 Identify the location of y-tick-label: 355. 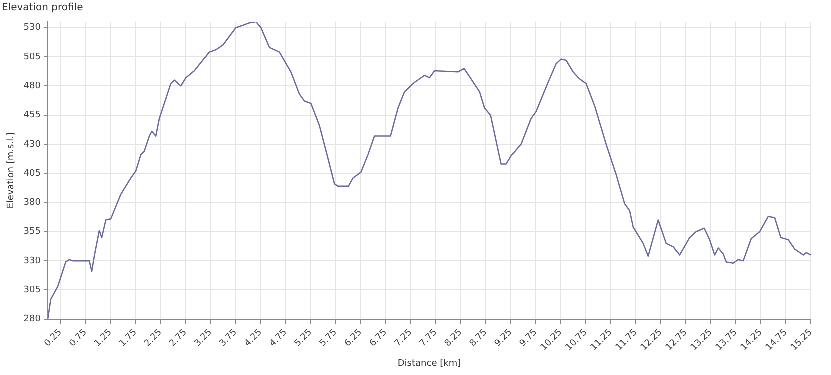
(32, 232).